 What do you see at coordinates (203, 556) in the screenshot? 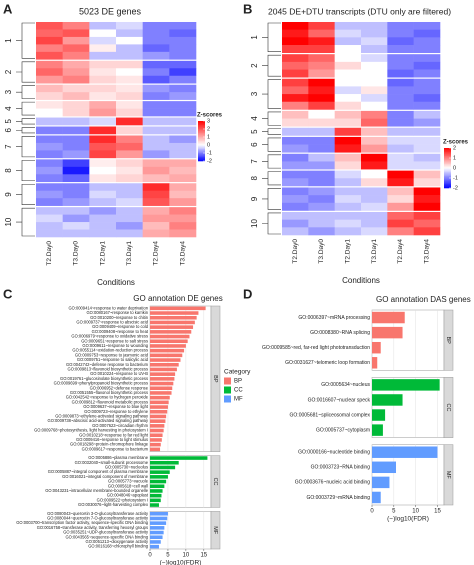
I see `x-tick-label: 15` at bounding box center [203, 556].